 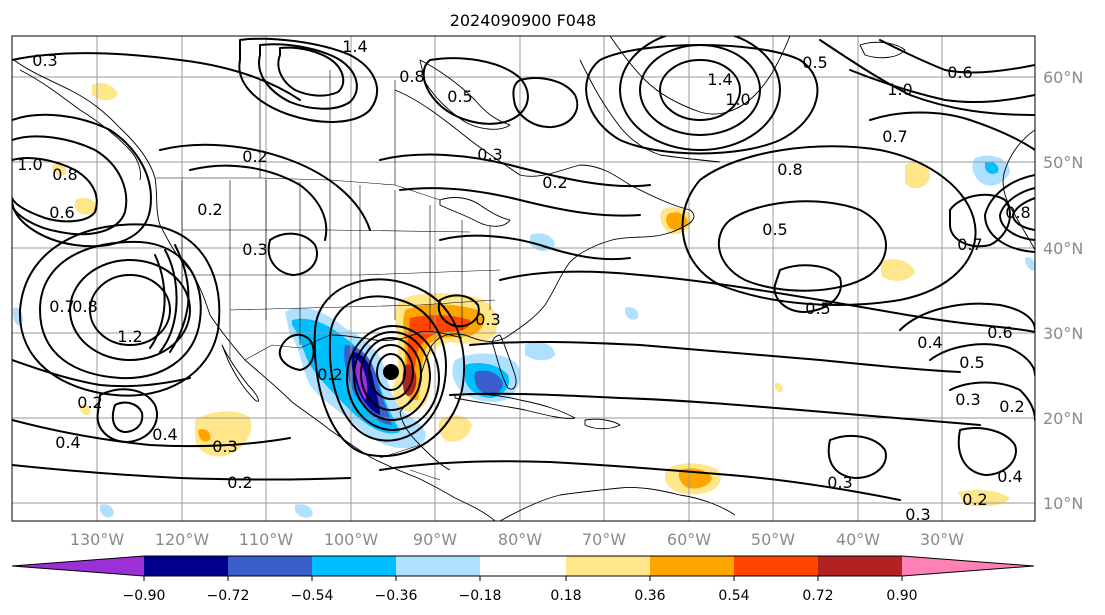 I want to click on colorbar-tick-label: −0.54, so click(x=312, y=596).